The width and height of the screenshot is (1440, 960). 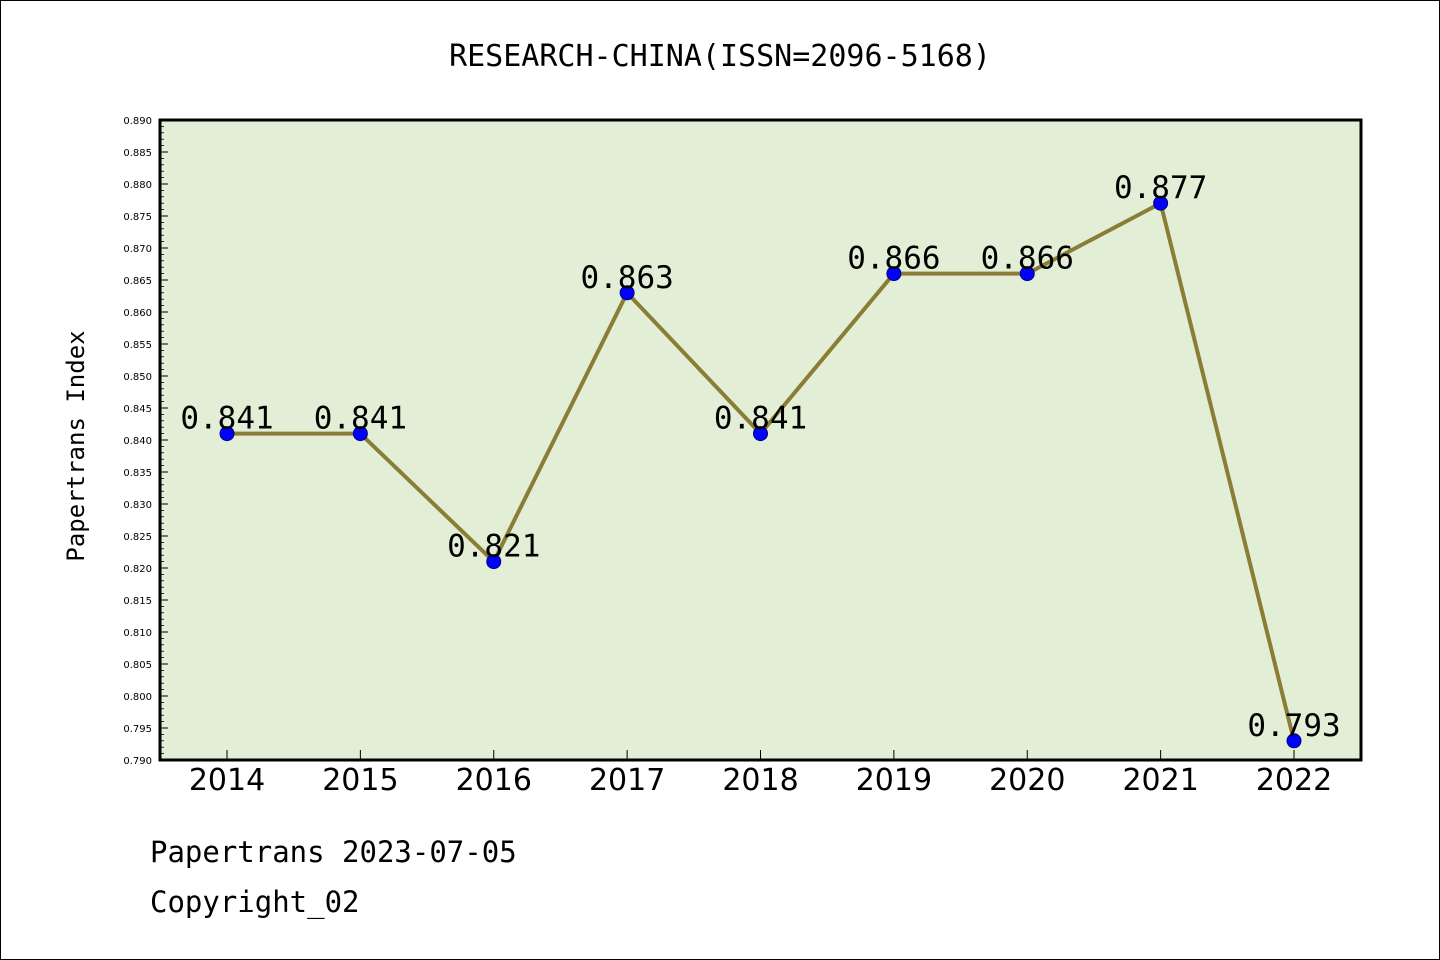 What do you see at coordinates (137, 473) in the screenshot?
I see `y-tick-label: 0.835` at bounding box center [137, 473].